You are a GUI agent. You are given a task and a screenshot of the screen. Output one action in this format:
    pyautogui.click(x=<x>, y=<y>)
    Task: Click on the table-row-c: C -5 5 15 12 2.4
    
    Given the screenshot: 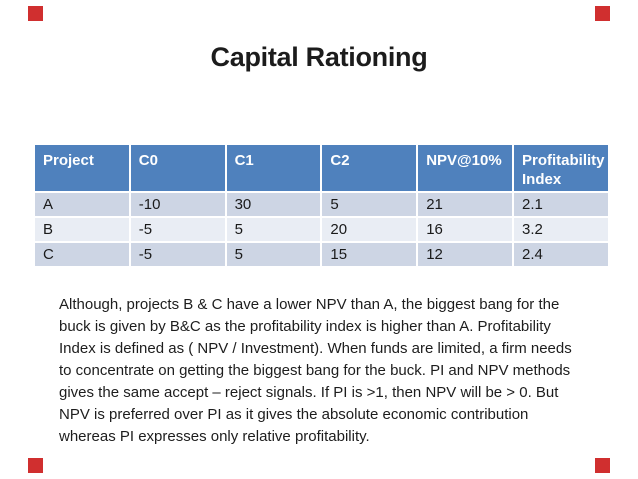 What is the action you would take?
    pyautogui.click(x=321, y=254)
    